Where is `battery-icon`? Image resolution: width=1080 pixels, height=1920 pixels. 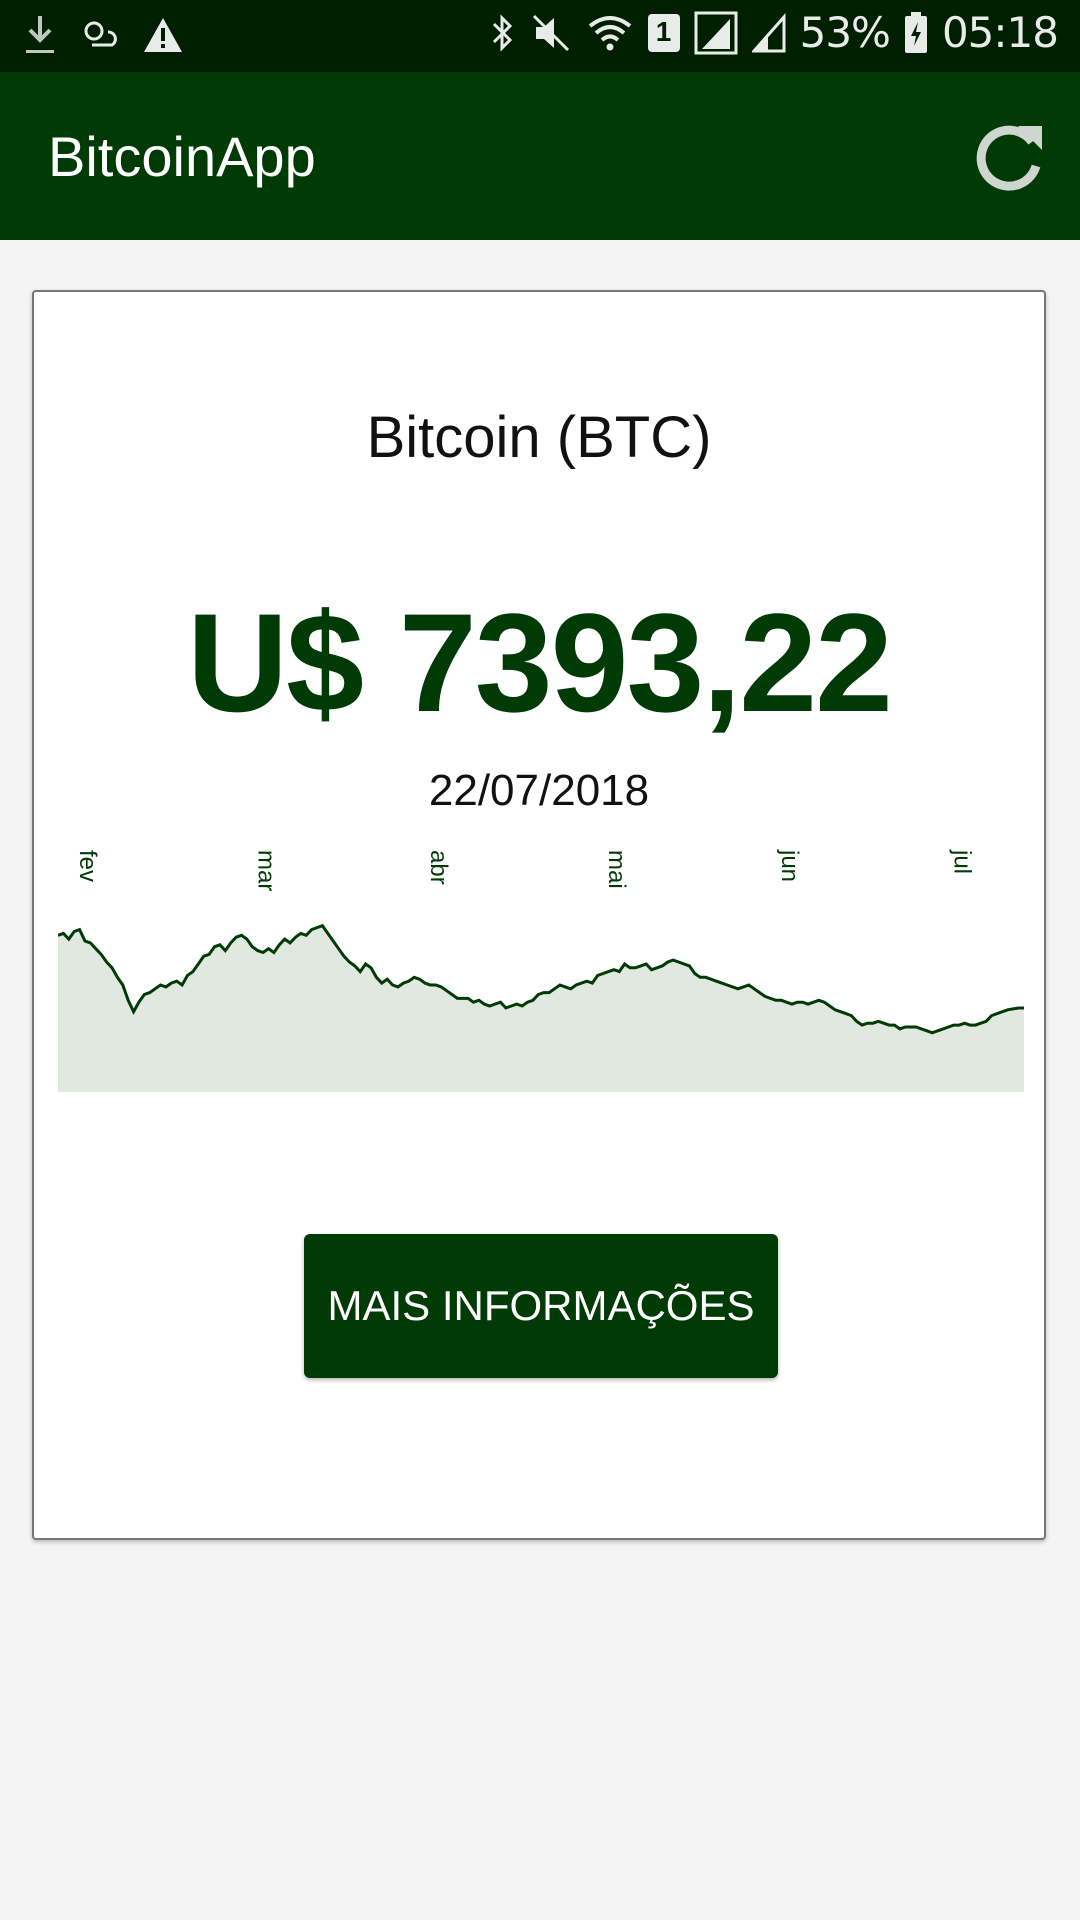
battery-icon is located at coordinates (916, 32).